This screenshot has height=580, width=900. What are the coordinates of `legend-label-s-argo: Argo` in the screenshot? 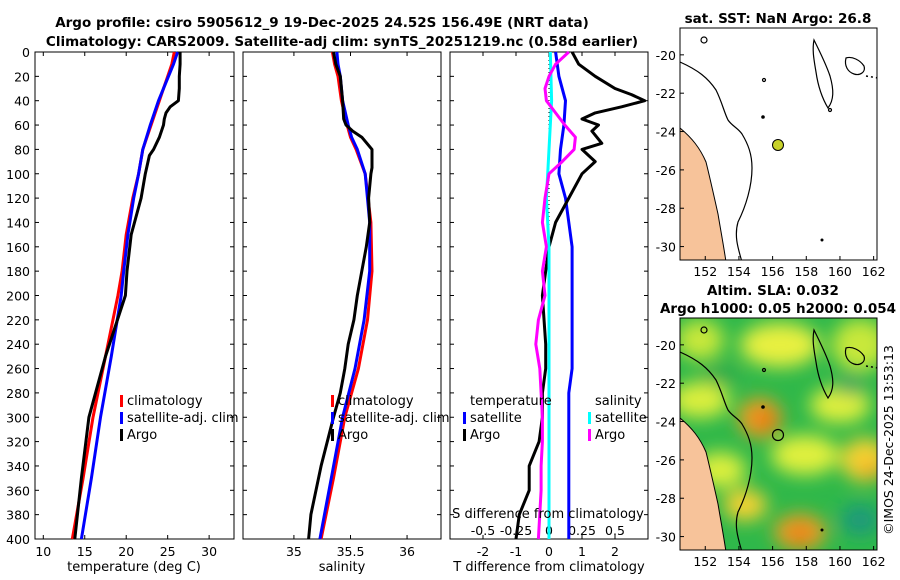 It's located at (610, 435).